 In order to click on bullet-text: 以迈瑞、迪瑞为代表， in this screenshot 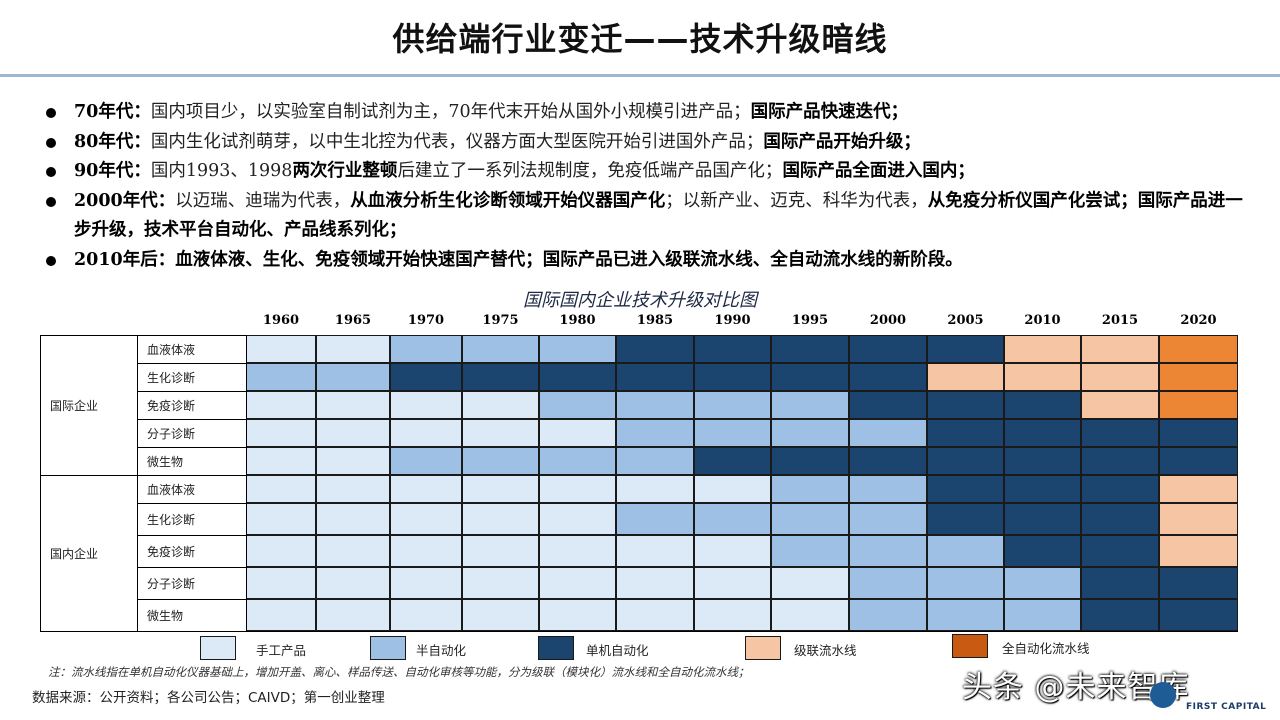, I will do `click(263, 200)`.